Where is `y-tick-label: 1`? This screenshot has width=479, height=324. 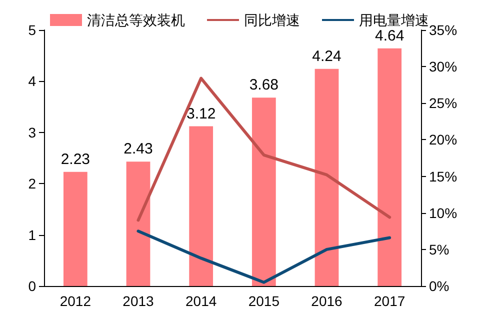 y-tick-label: 1 is located at coordinates (32, 234).